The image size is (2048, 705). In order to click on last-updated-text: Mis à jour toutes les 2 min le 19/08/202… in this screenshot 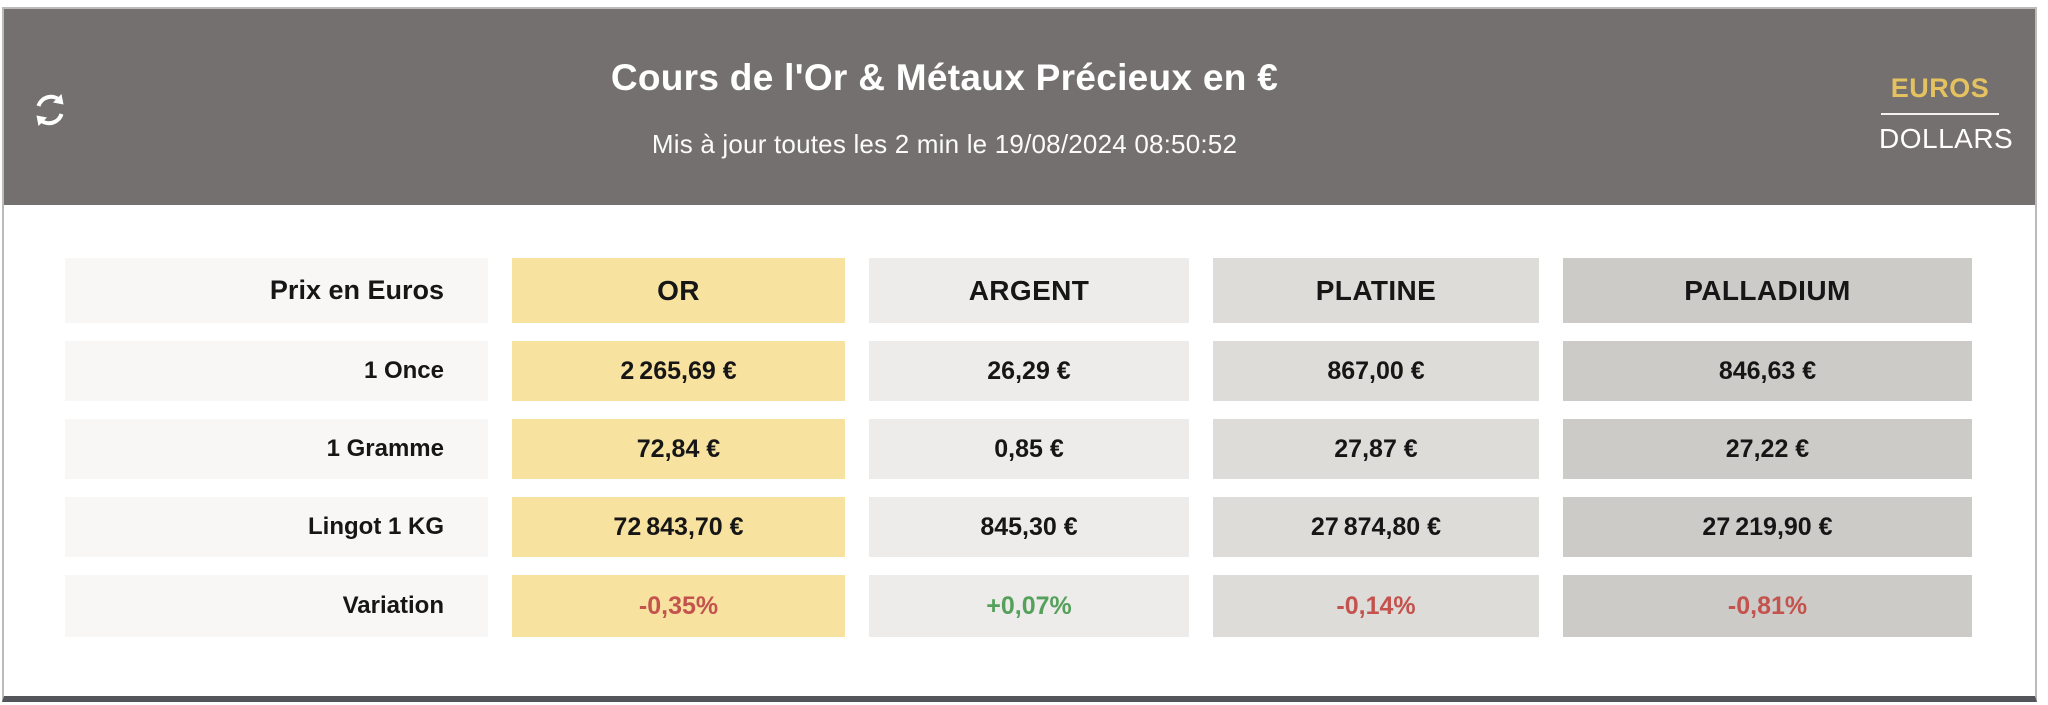, I will do `click(944, 144)`.